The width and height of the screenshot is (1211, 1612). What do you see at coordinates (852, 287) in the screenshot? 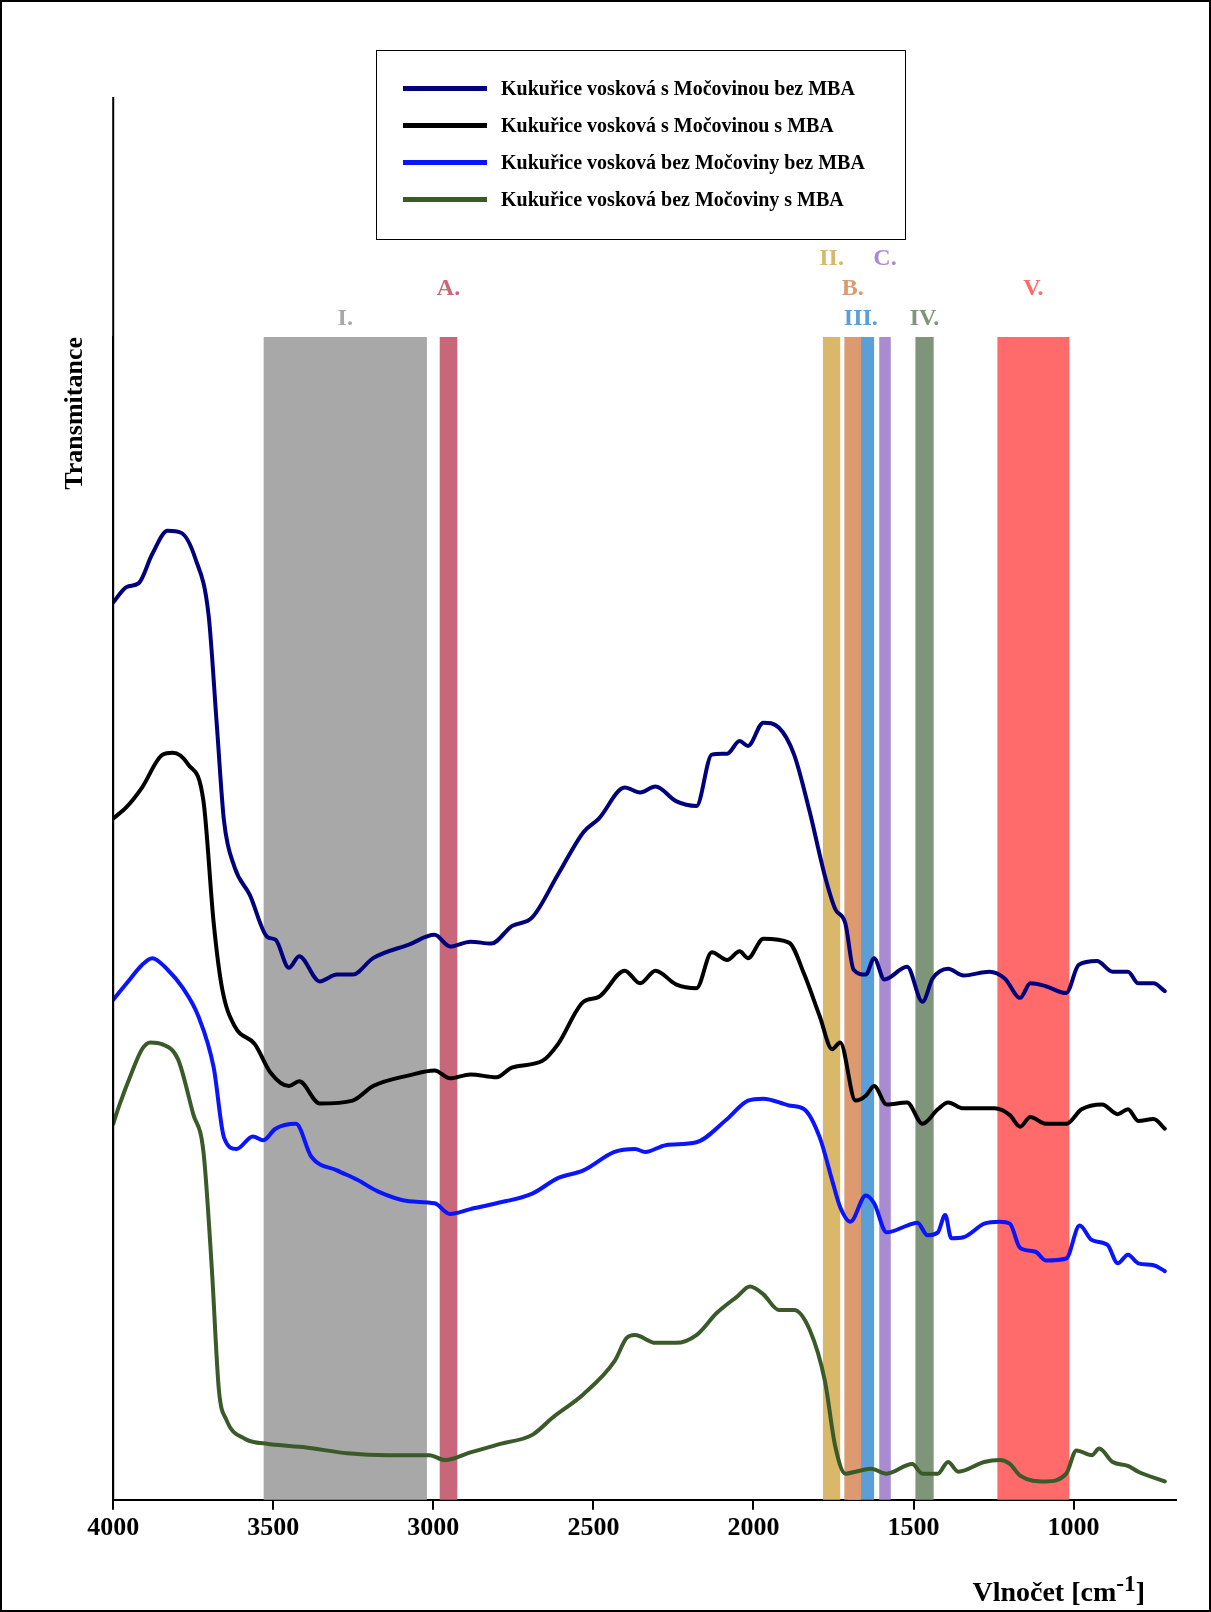
I see `band-label: B.` at bounding box center [852, 287].